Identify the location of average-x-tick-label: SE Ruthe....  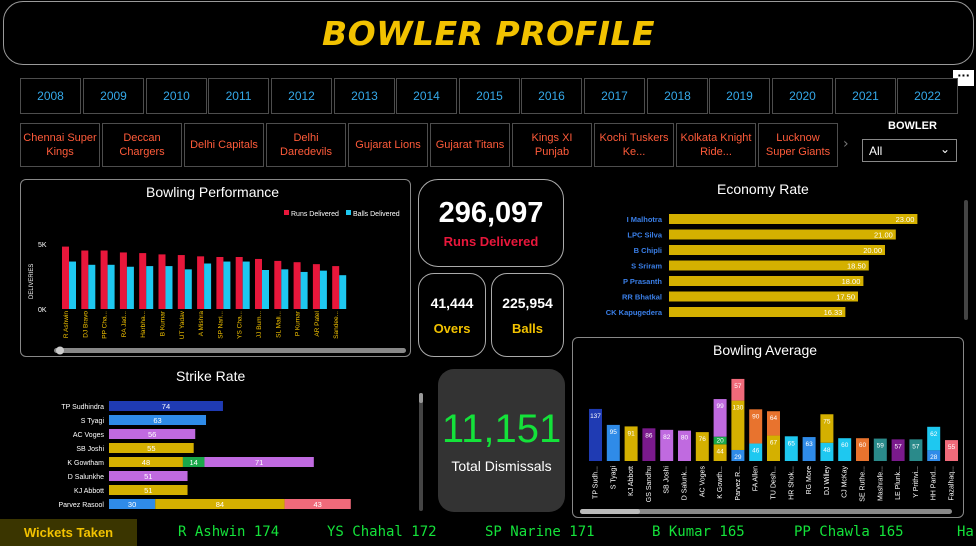
(863, 484).